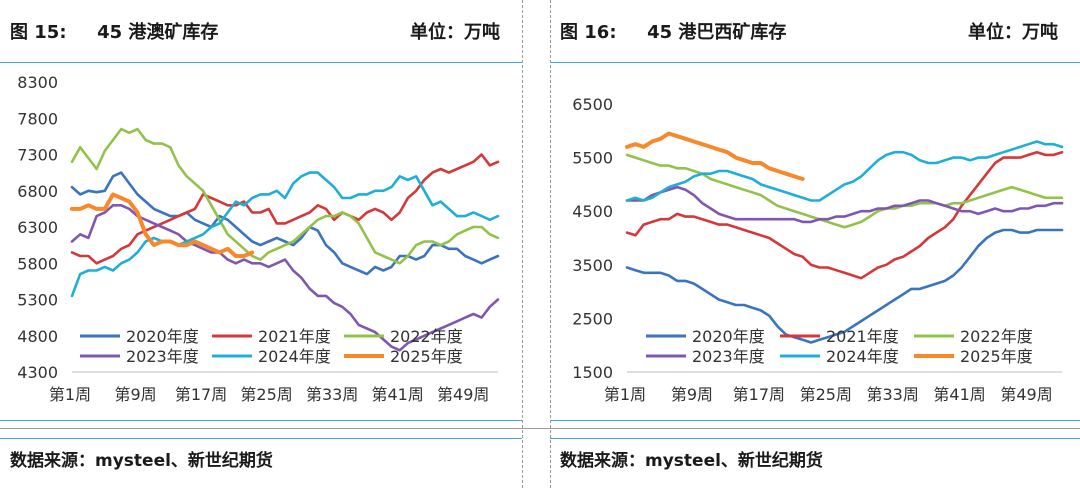 The image size is (1080, 488). I want to click on divider-right, so click(550, 244).